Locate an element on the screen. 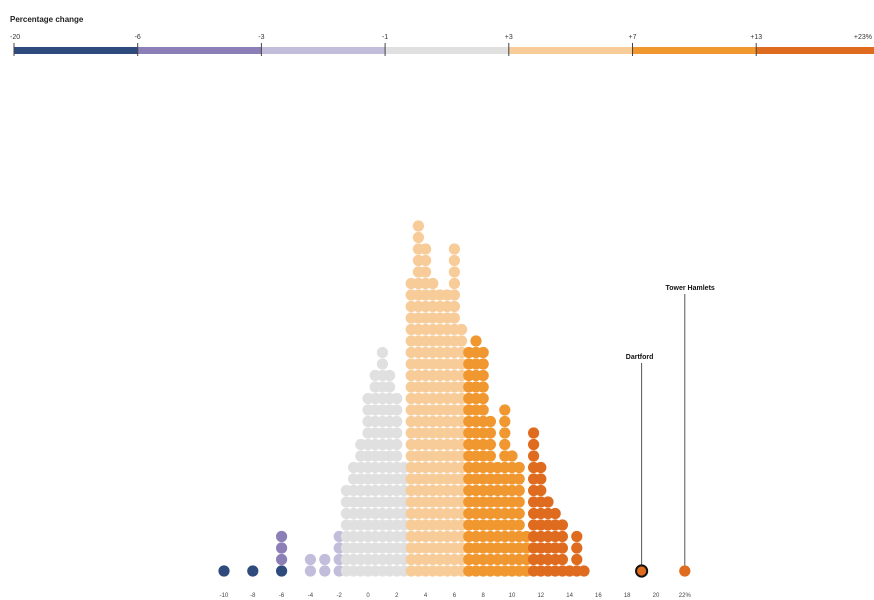  legend-tick-label: -20 is located at coordinates (15, 37).